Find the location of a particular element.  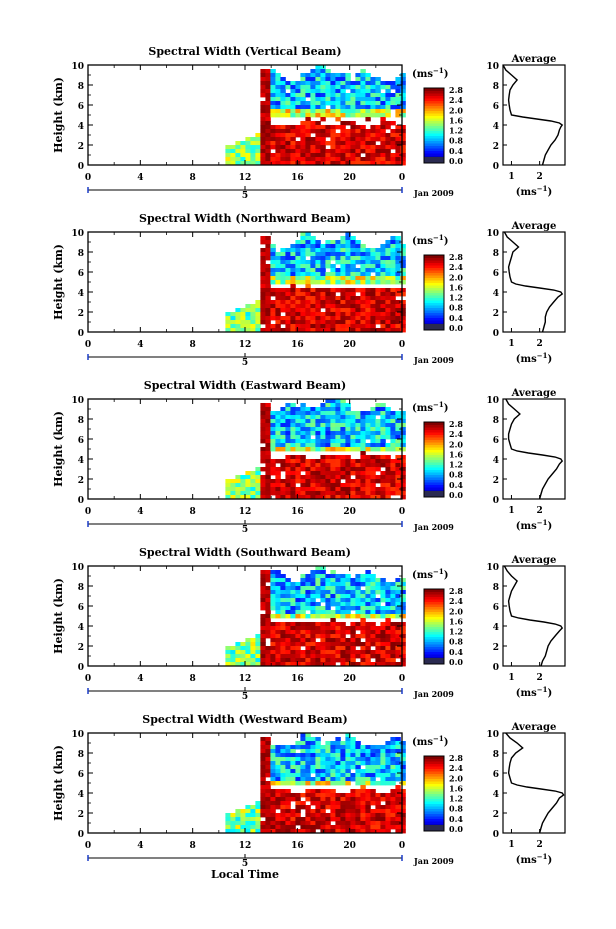

y-tick-label: 6 is located at coordinates (81, 775).